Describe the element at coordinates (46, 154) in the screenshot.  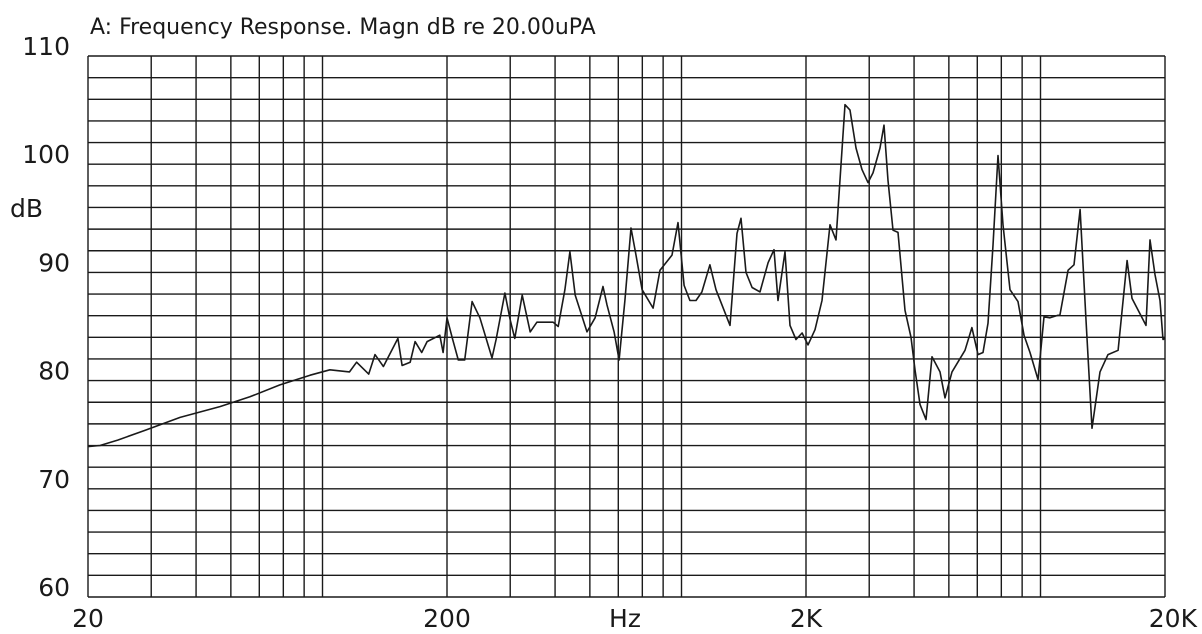
I see `y-tick-label: 100` at that location.